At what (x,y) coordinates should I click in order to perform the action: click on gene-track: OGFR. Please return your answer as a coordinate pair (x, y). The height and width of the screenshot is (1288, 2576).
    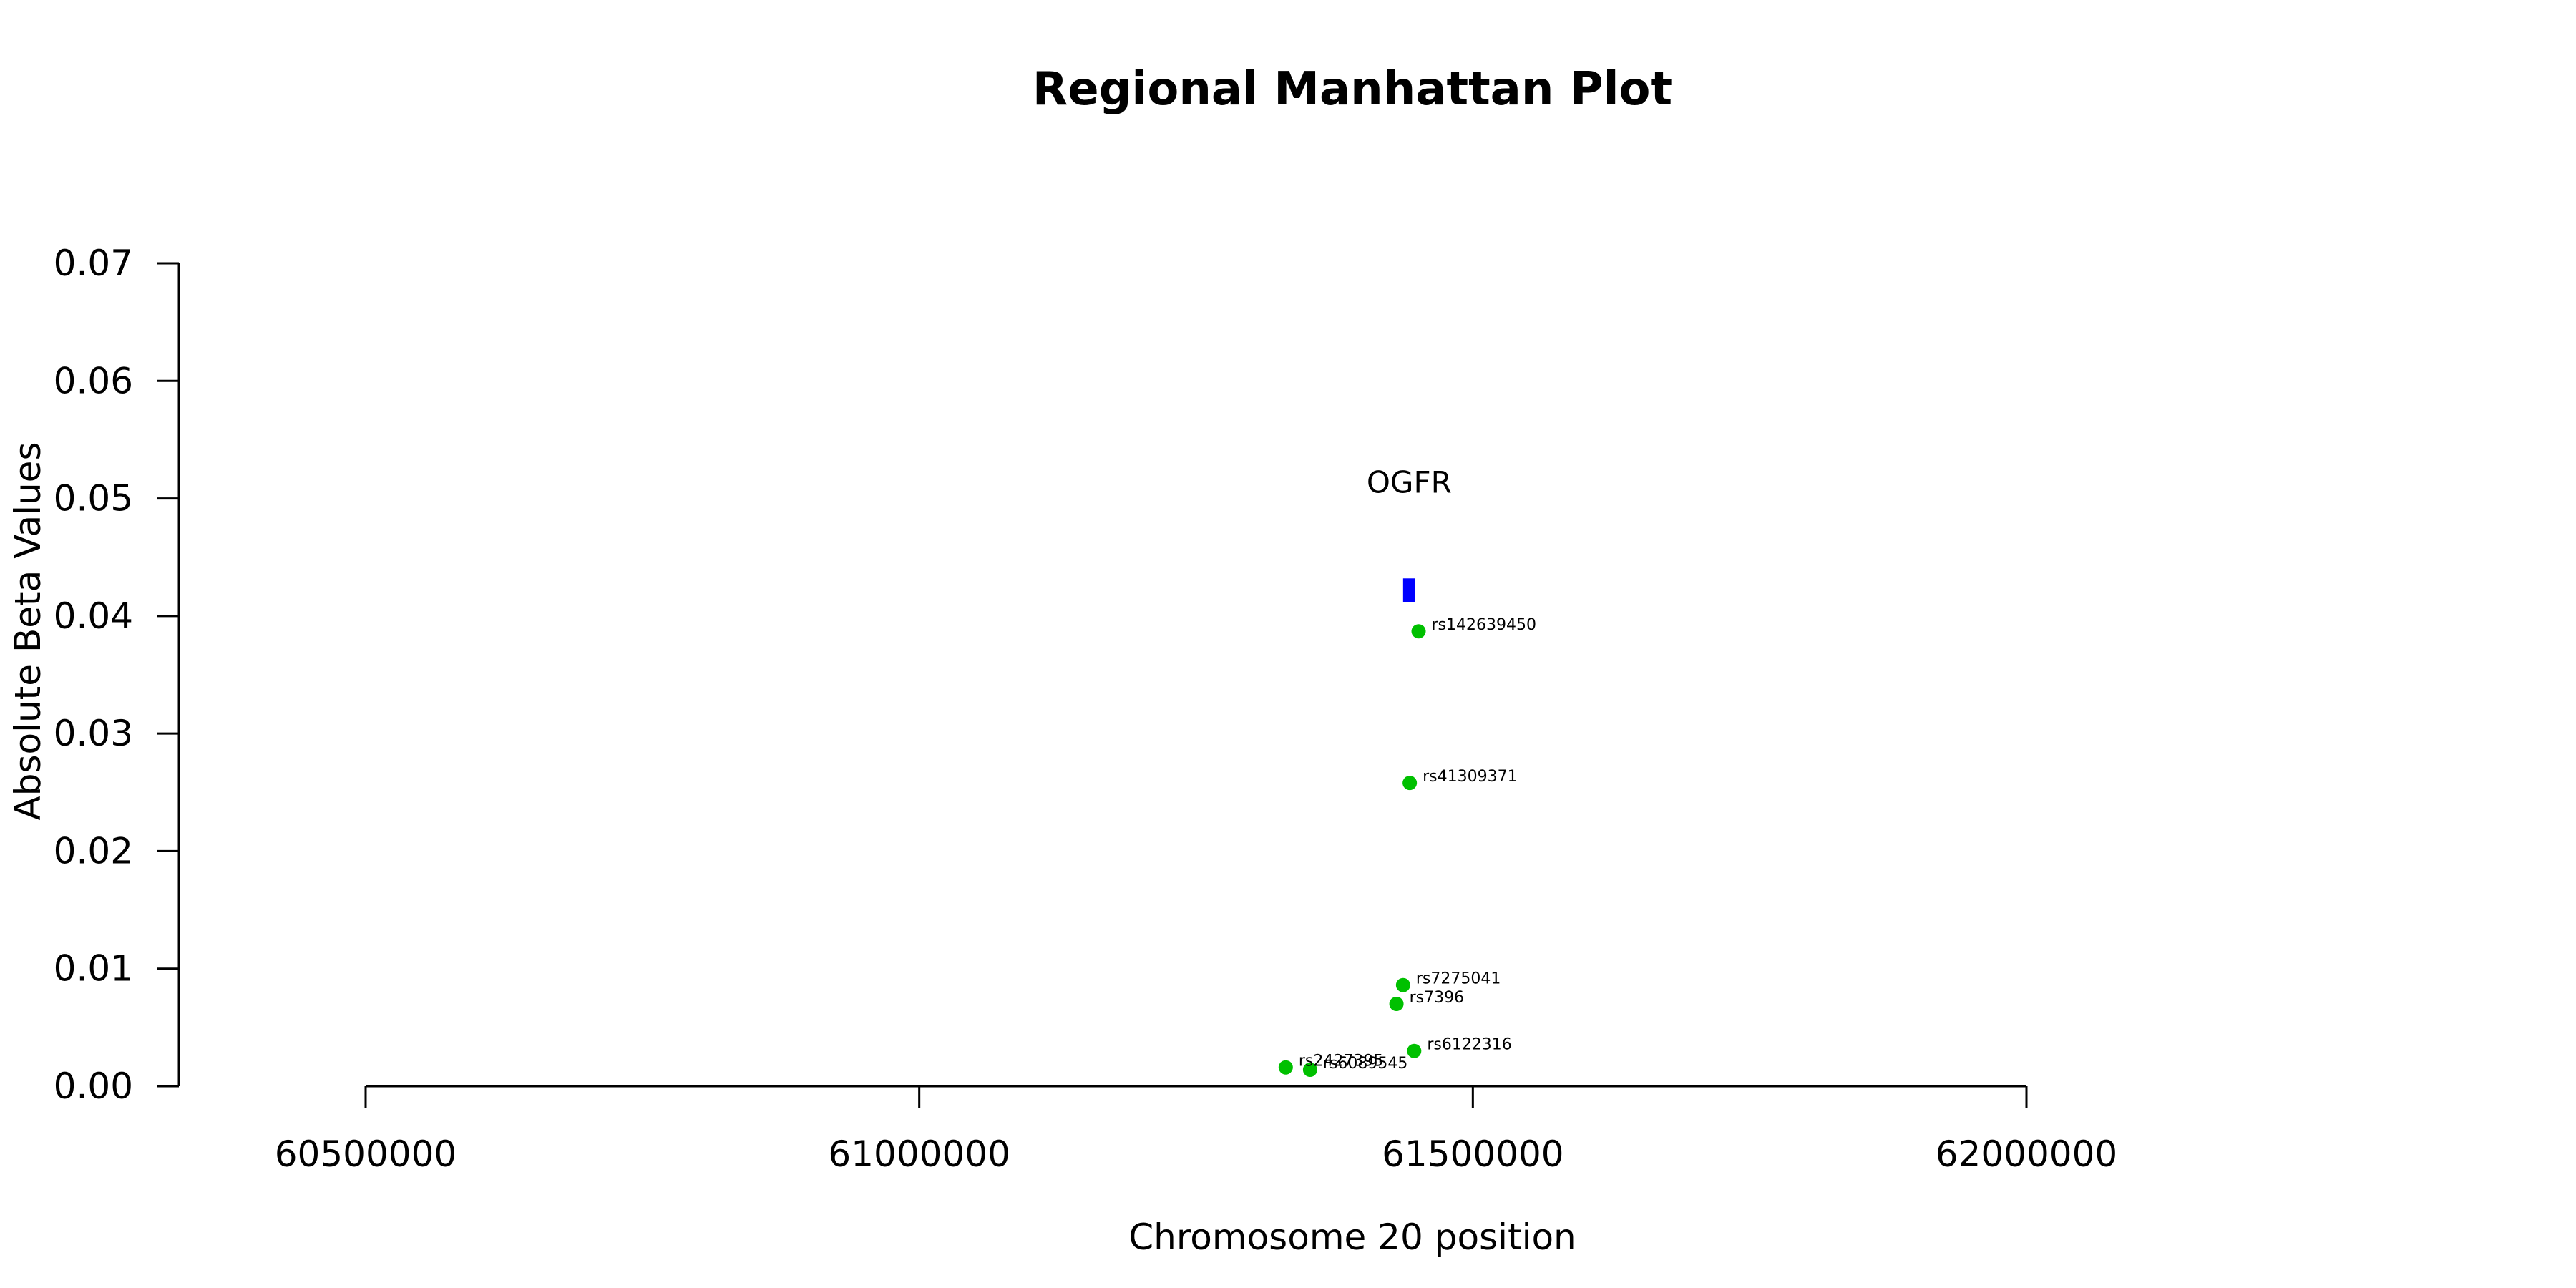
    Looking at the image, I should click on (1409, 533).